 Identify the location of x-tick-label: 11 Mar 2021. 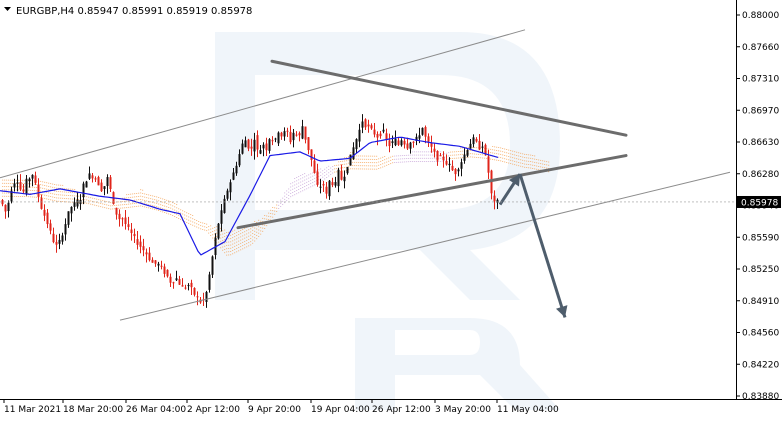
(32, 410).